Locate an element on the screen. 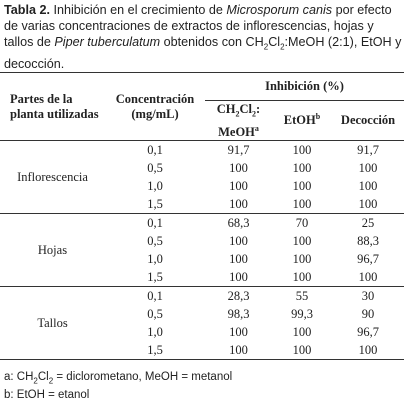 This screenshot has width=410, height=402. inhibition: 99,3 is located at coordinates (302, 313).